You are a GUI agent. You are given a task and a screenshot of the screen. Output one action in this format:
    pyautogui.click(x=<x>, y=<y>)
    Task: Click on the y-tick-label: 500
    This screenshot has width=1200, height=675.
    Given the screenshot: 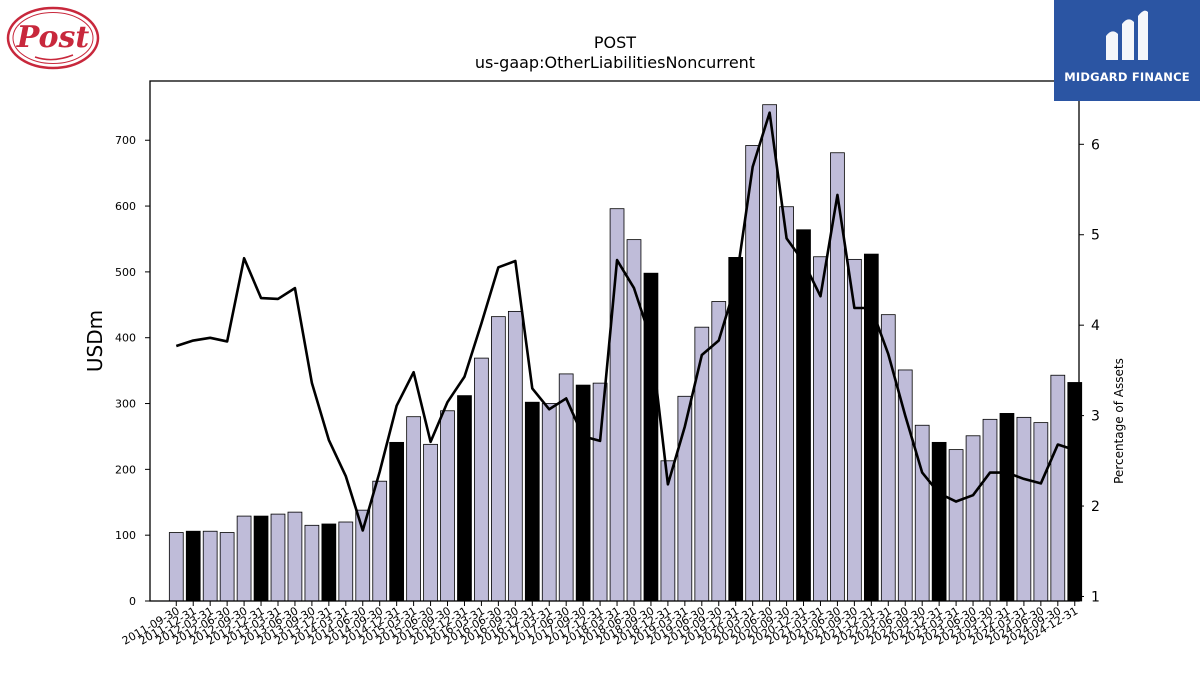 What is the action you would take?
    pyautogui.click(x=125, y=272)
    